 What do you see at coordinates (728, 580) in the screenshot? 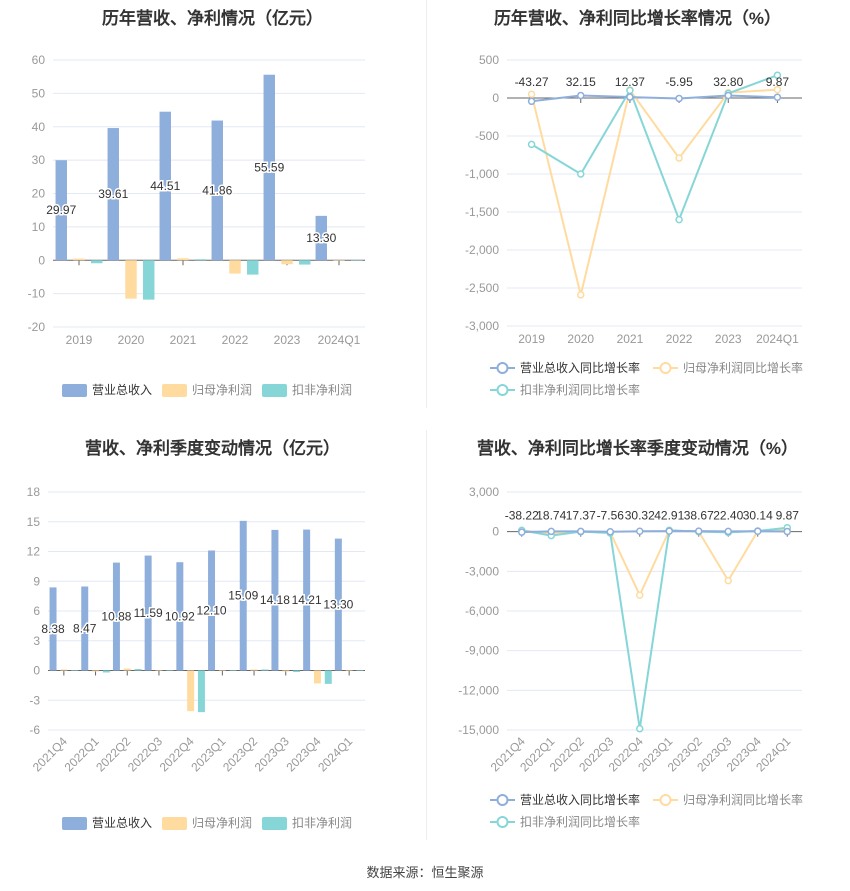
I see `point-归母净利润同比增长率` at bounding box center [728, 580].